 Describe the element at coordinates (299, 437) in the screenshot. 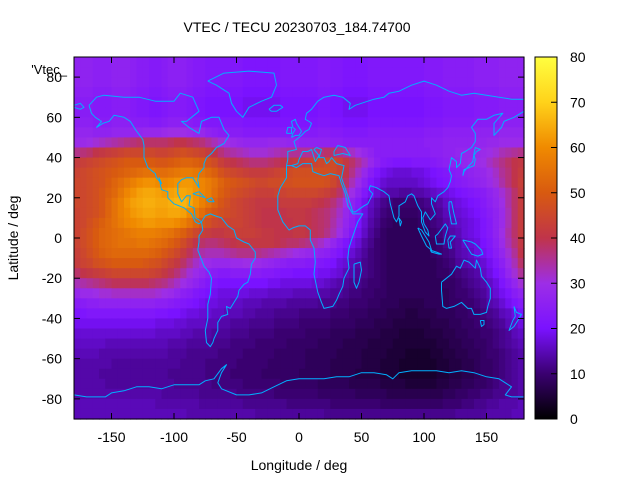

I see `x-tick-label: 0` at that location.